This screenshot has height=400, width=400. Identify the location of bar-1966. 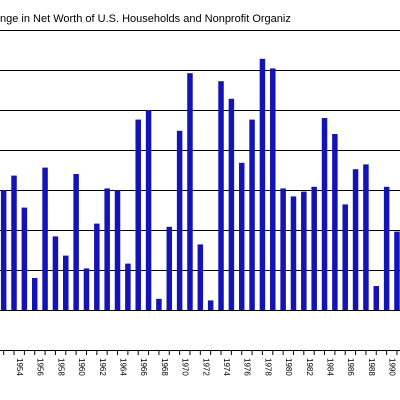
(138, 214).